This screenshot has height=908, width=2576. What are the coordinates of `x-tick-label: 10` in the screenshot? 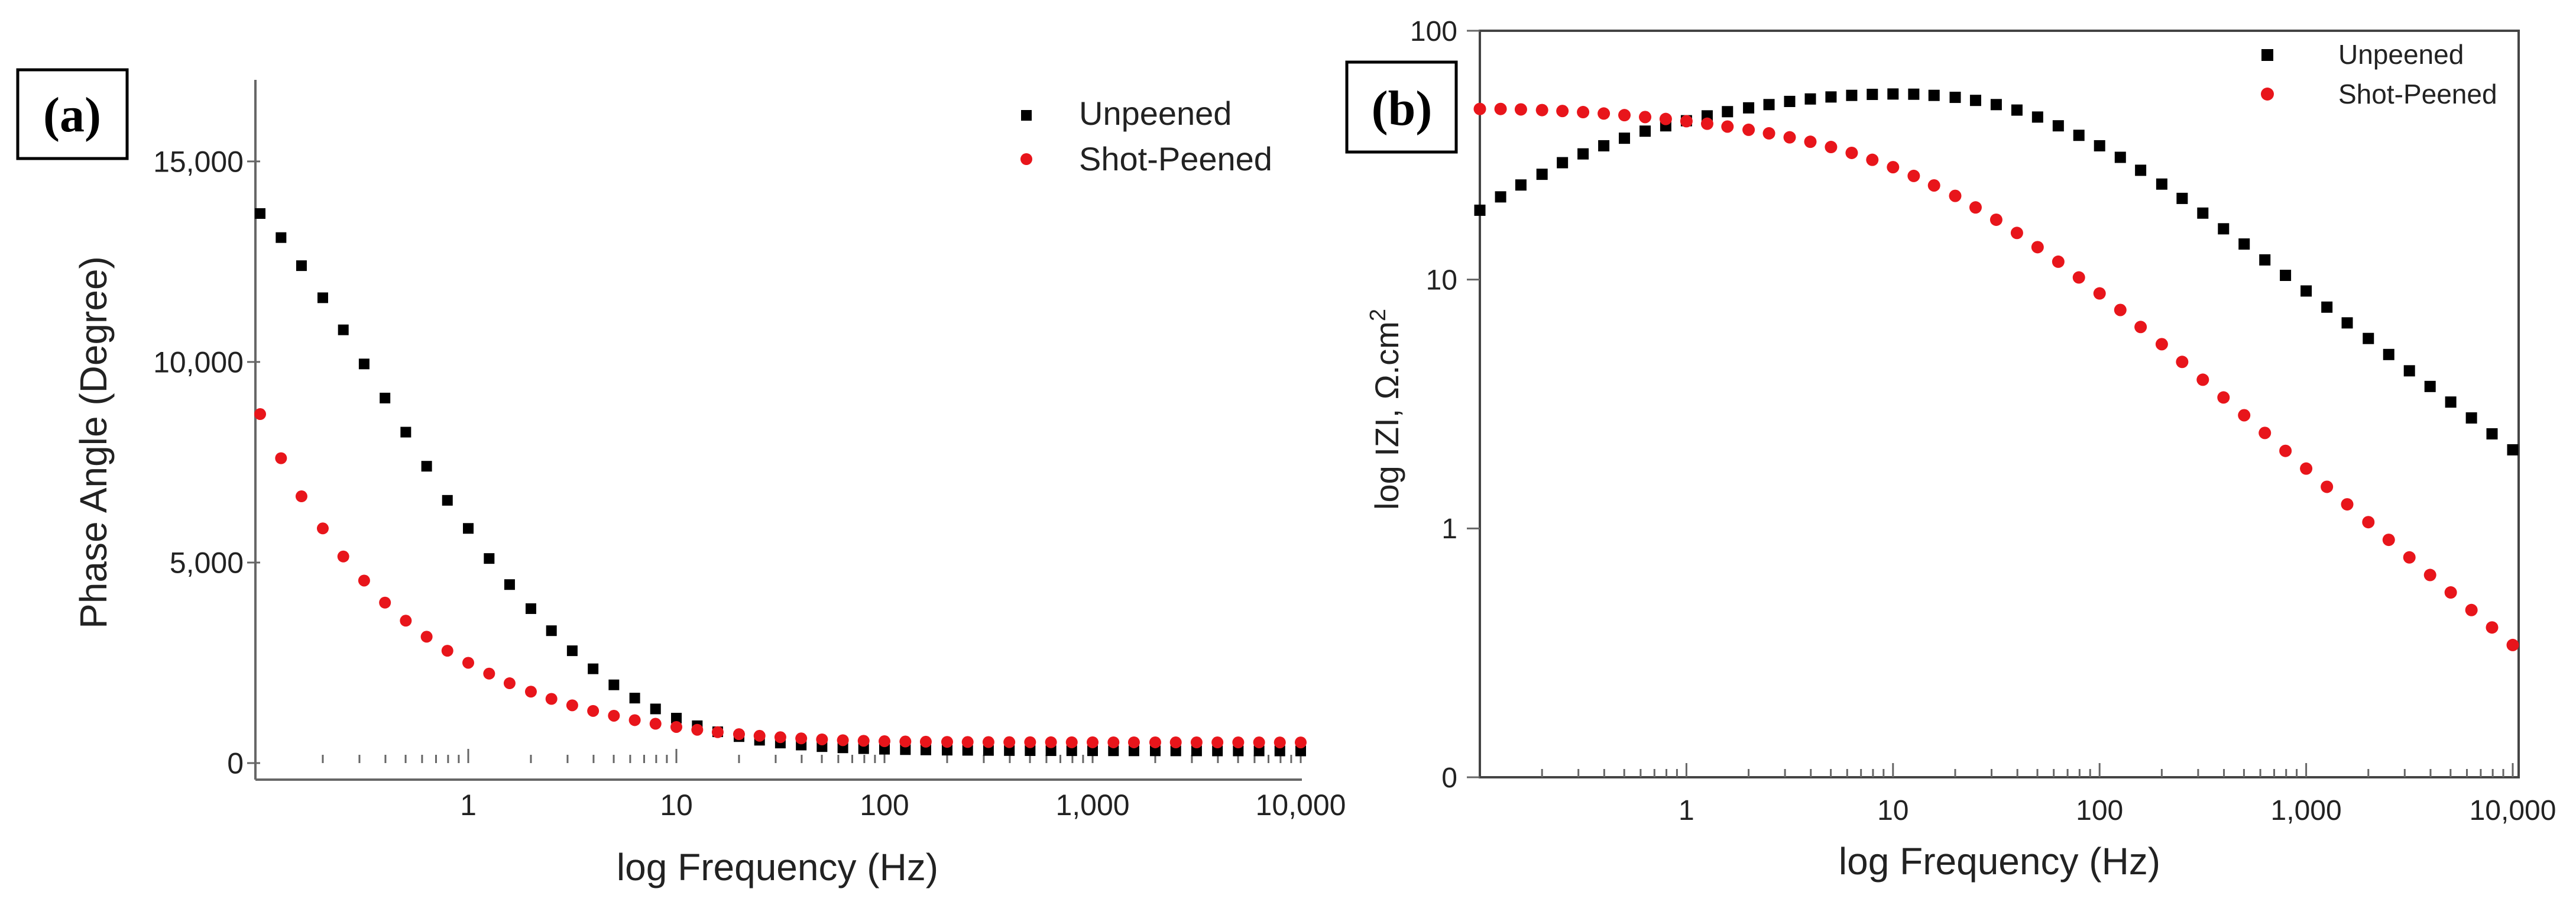 It's located at (1892, 810).